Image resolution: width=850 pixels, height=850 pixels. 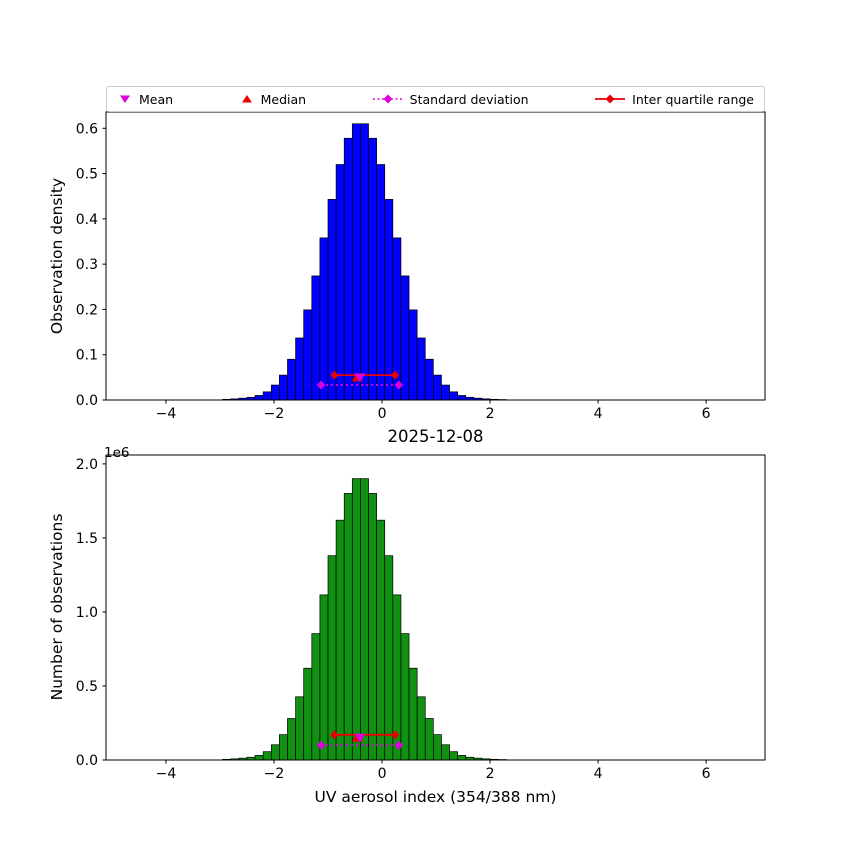 What do you see at coordinates (156, 99) in the screenshot?
I see `legend-label-mean: Mean` at bounding box center [156, 99].